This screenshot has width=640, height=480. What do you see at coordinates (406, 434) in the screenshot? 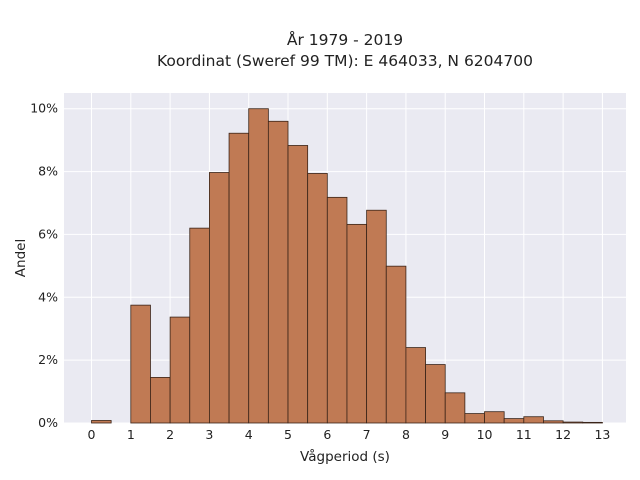
I see `x-tick-label: 8` at bounding box center [406, 434].